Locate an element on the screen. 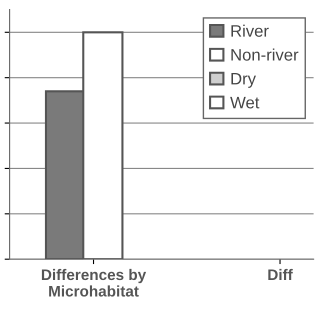 Image resolution: width=320 pixels, height=320 pixels. x-tick-label: Differences by Microhabitat is located at coordinates (94, 282).